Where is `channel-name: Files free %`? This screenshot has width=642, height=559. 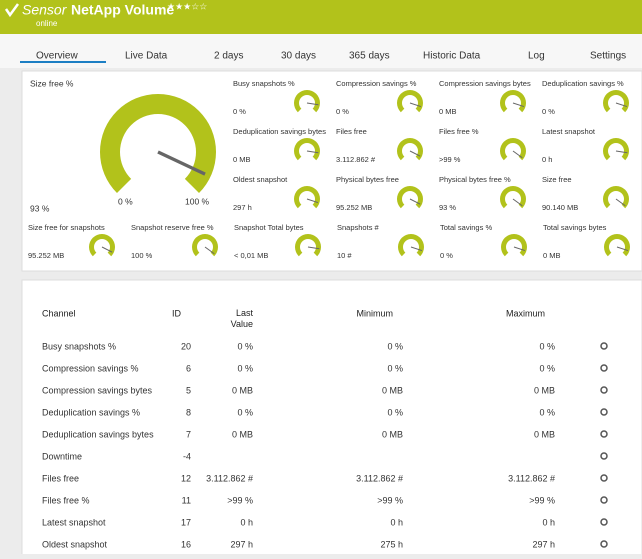
channel-name: Files free % is located at coordinates (66, 500).